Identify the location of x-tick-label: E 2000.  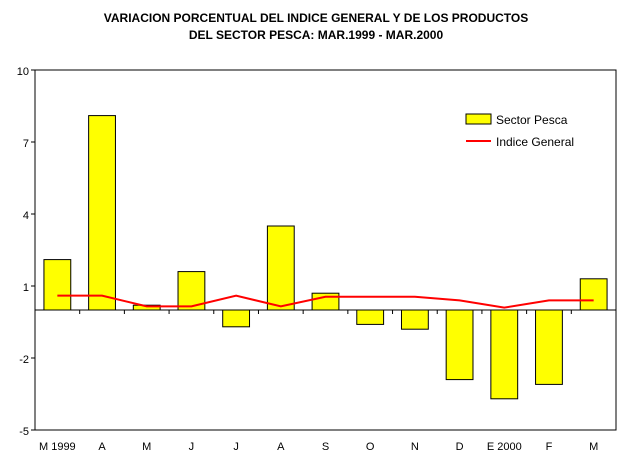
(504, 447).